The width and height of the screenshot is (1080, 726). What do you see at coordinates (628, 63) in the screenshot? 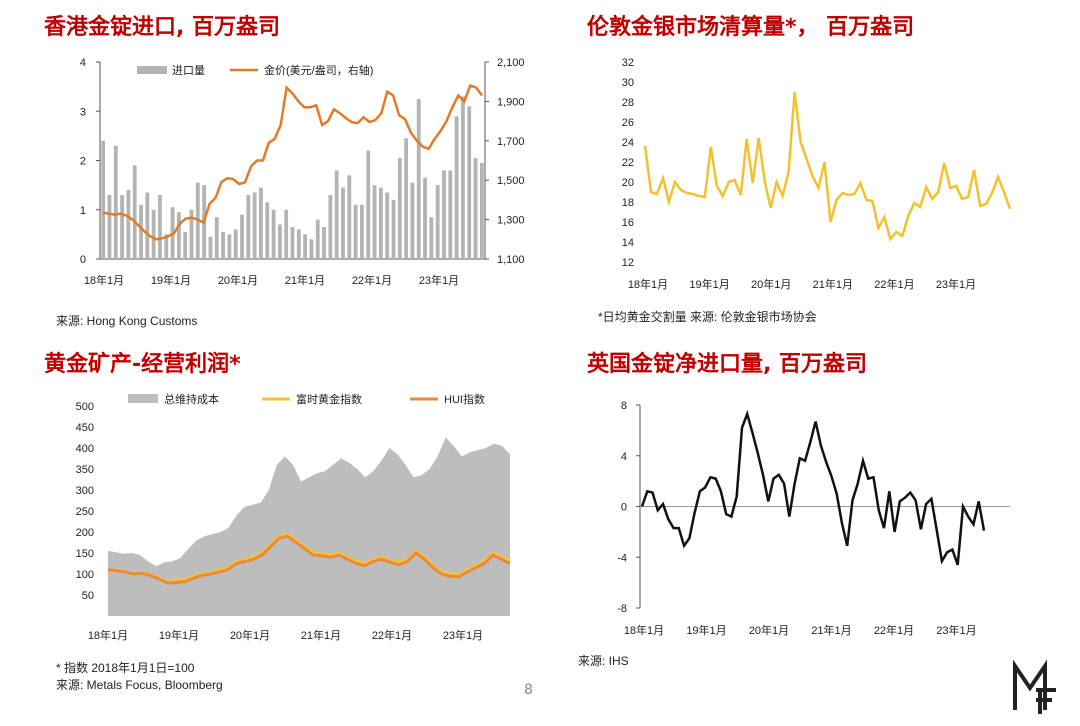
I see `london-y-tick-label: 32` at bounding box center [628, 63].